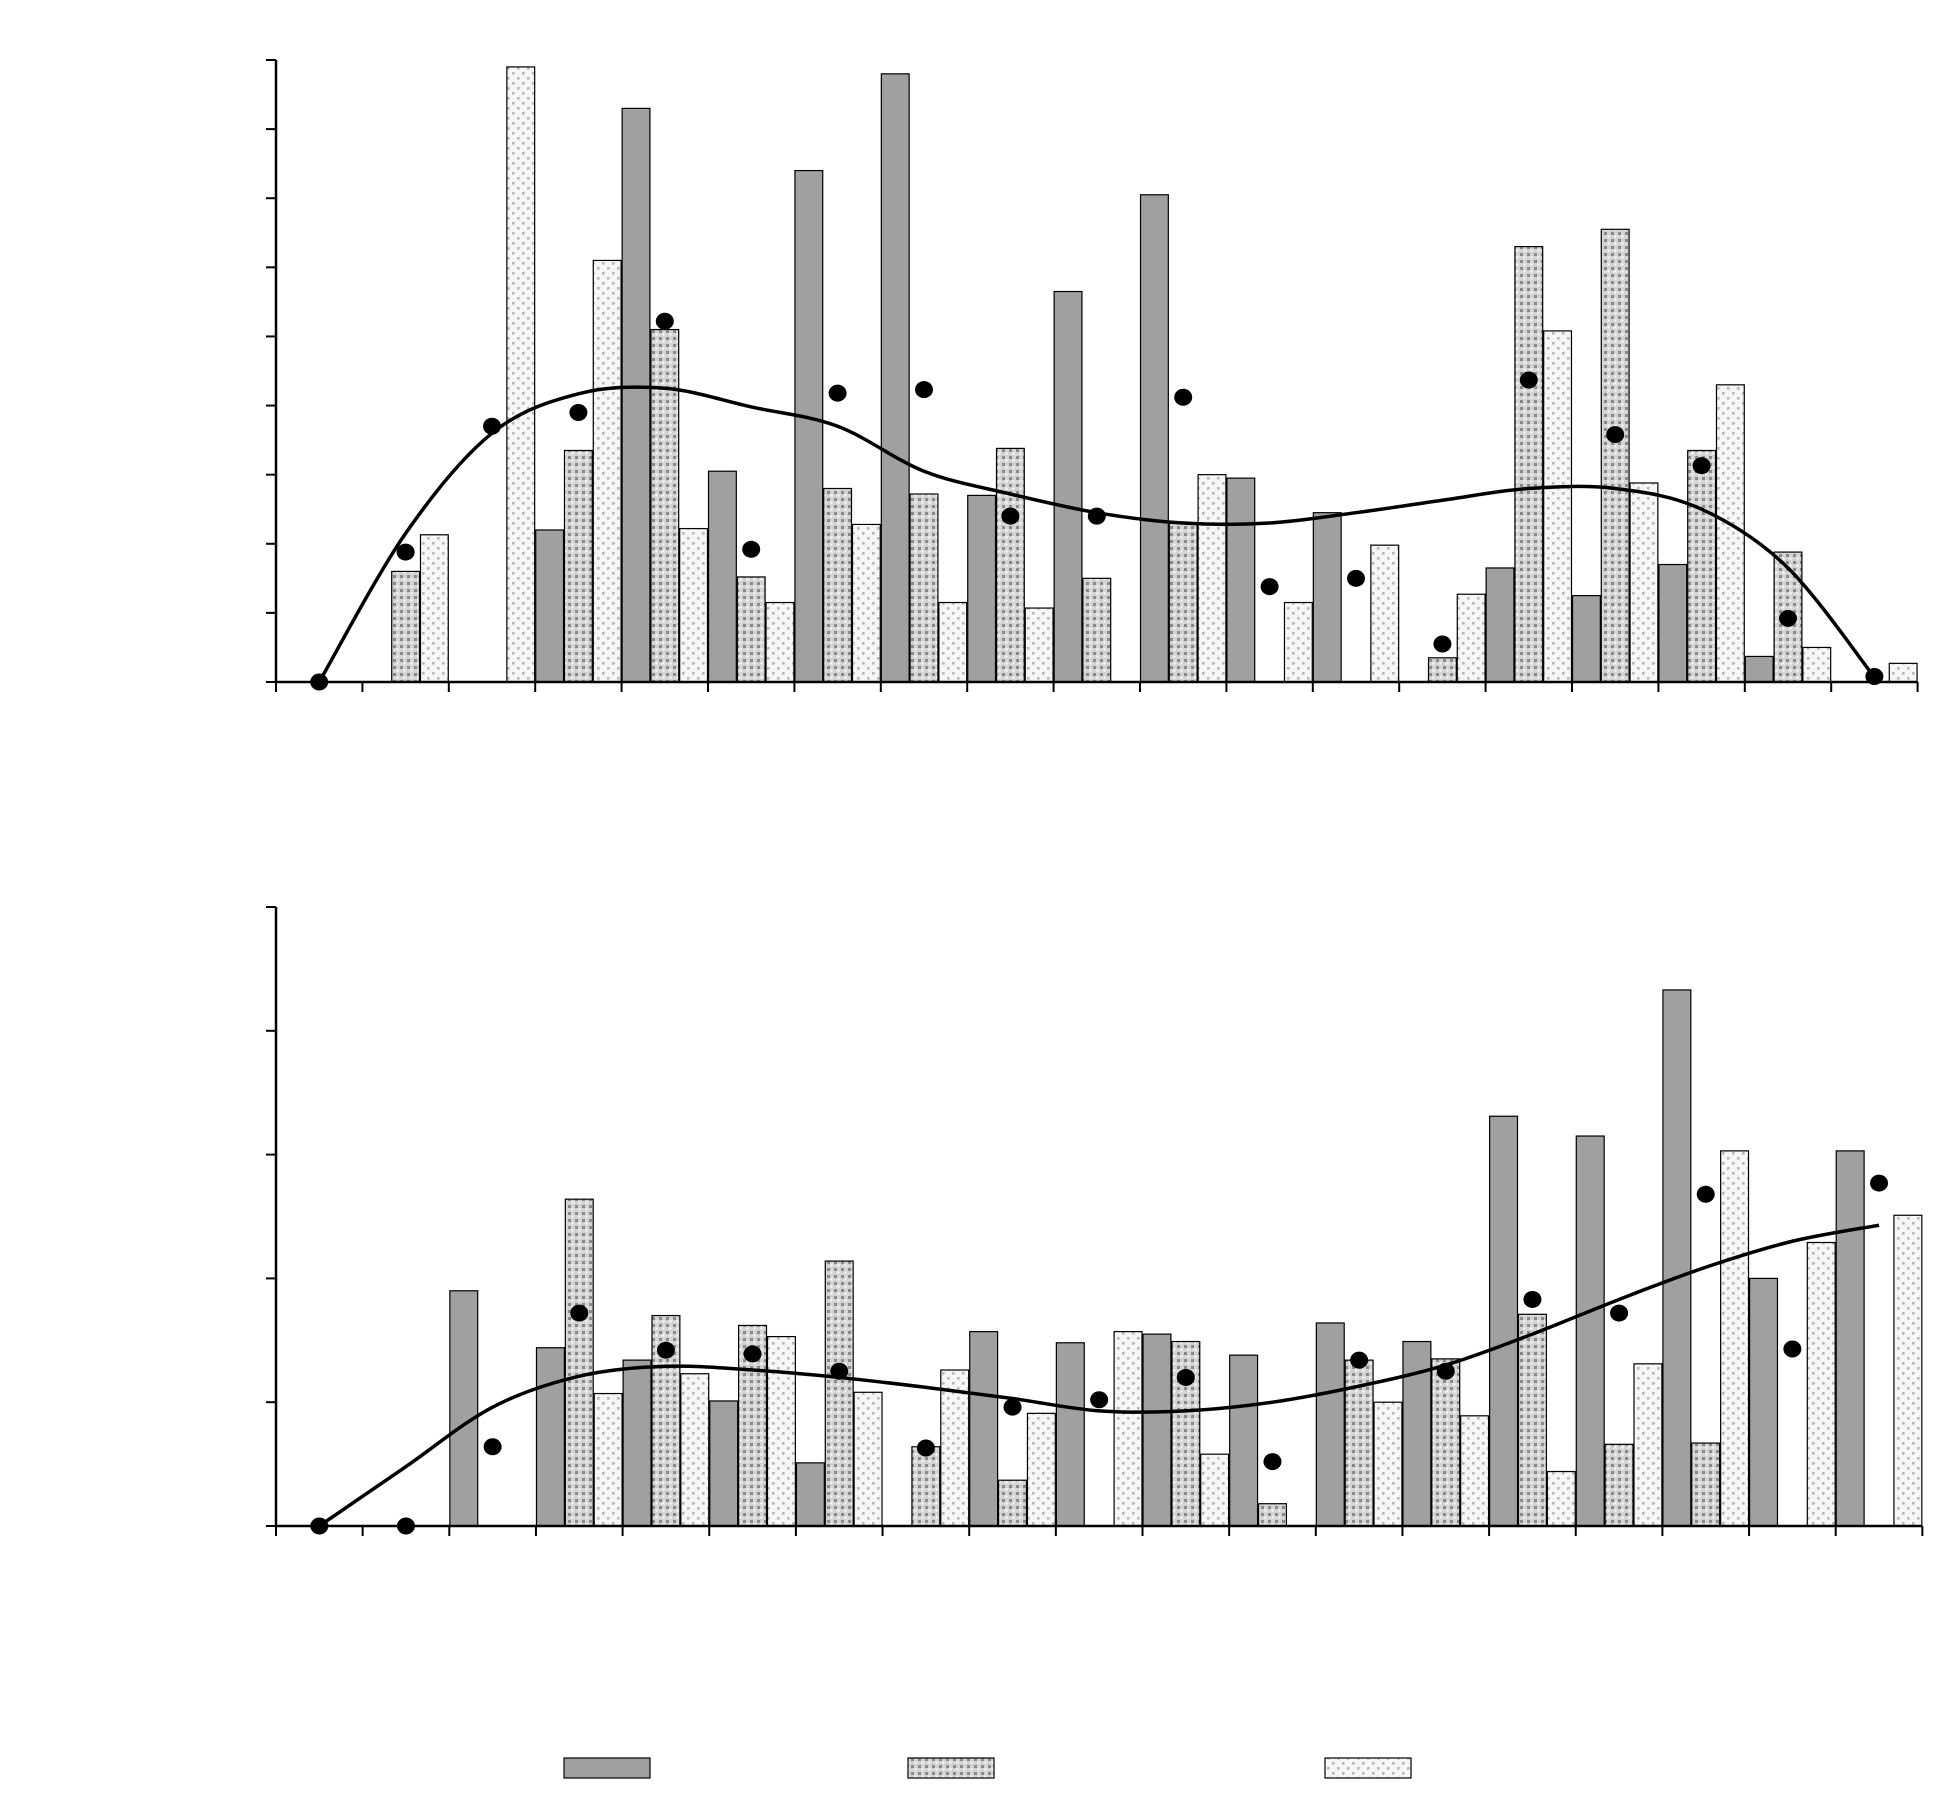  I want to click on legend-swatch-sparse-dots, so click(1368, 1768).